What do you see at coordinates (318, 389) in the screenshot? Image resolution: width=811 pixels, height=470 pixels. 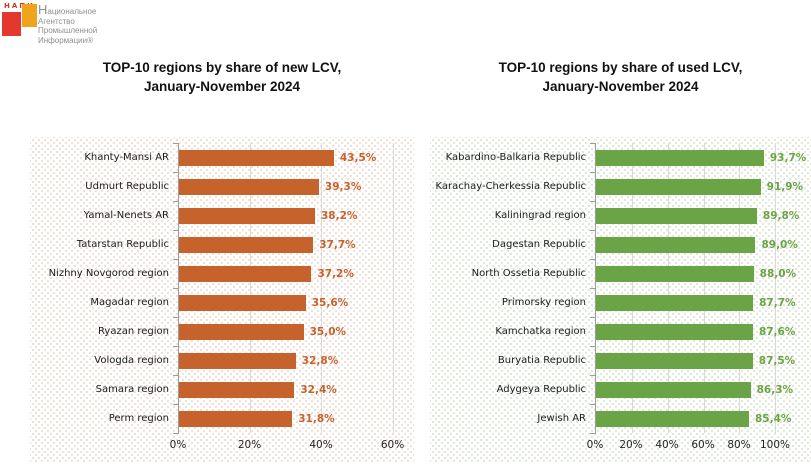 I see `bar-value-label: 32,4%` at bounding box center [318, 389].